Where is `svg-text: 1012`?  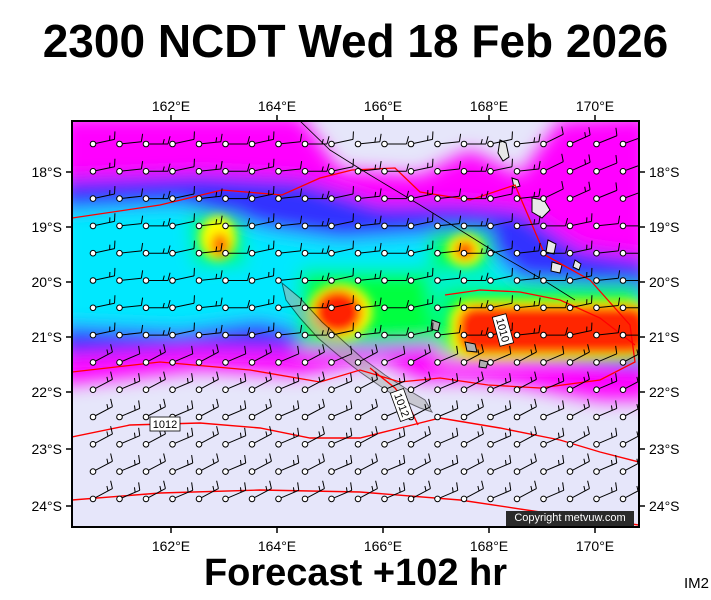 svg-text: 1012 is located at coordinates (165, 425).